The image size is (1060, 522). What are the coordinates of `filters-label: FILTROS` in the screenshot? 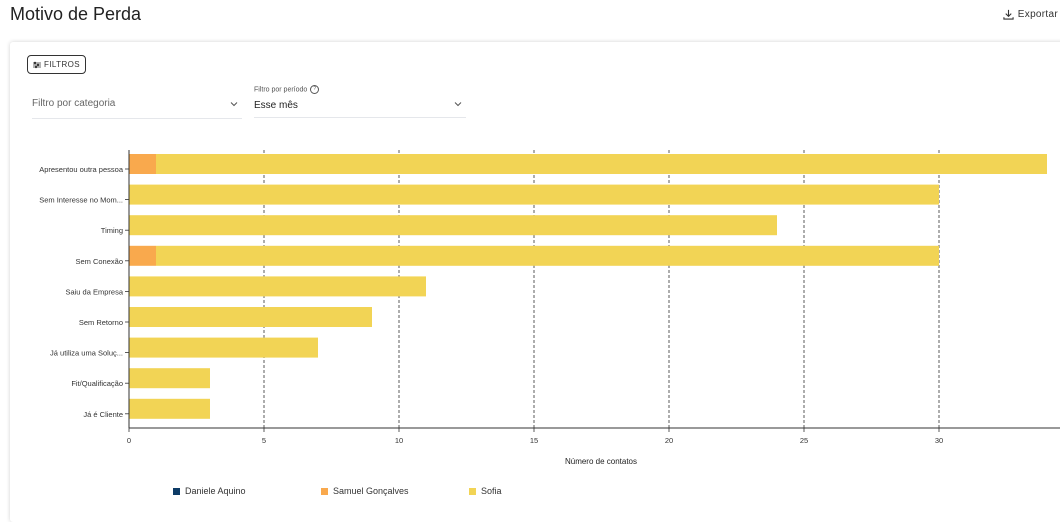 It's located at (62, 64).